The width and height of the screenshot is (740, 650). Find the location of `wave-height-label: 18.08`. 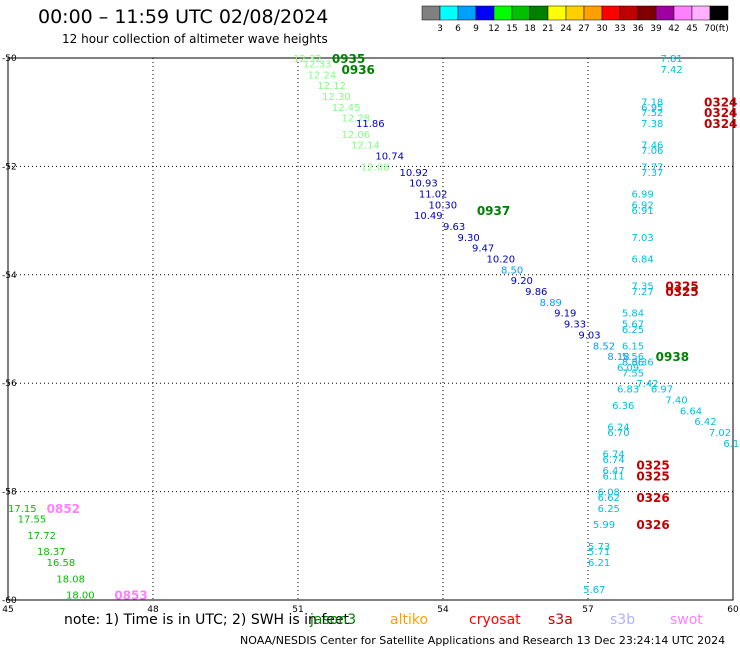

wave-height-label: 18.08 is located at coordinates (70, 579).